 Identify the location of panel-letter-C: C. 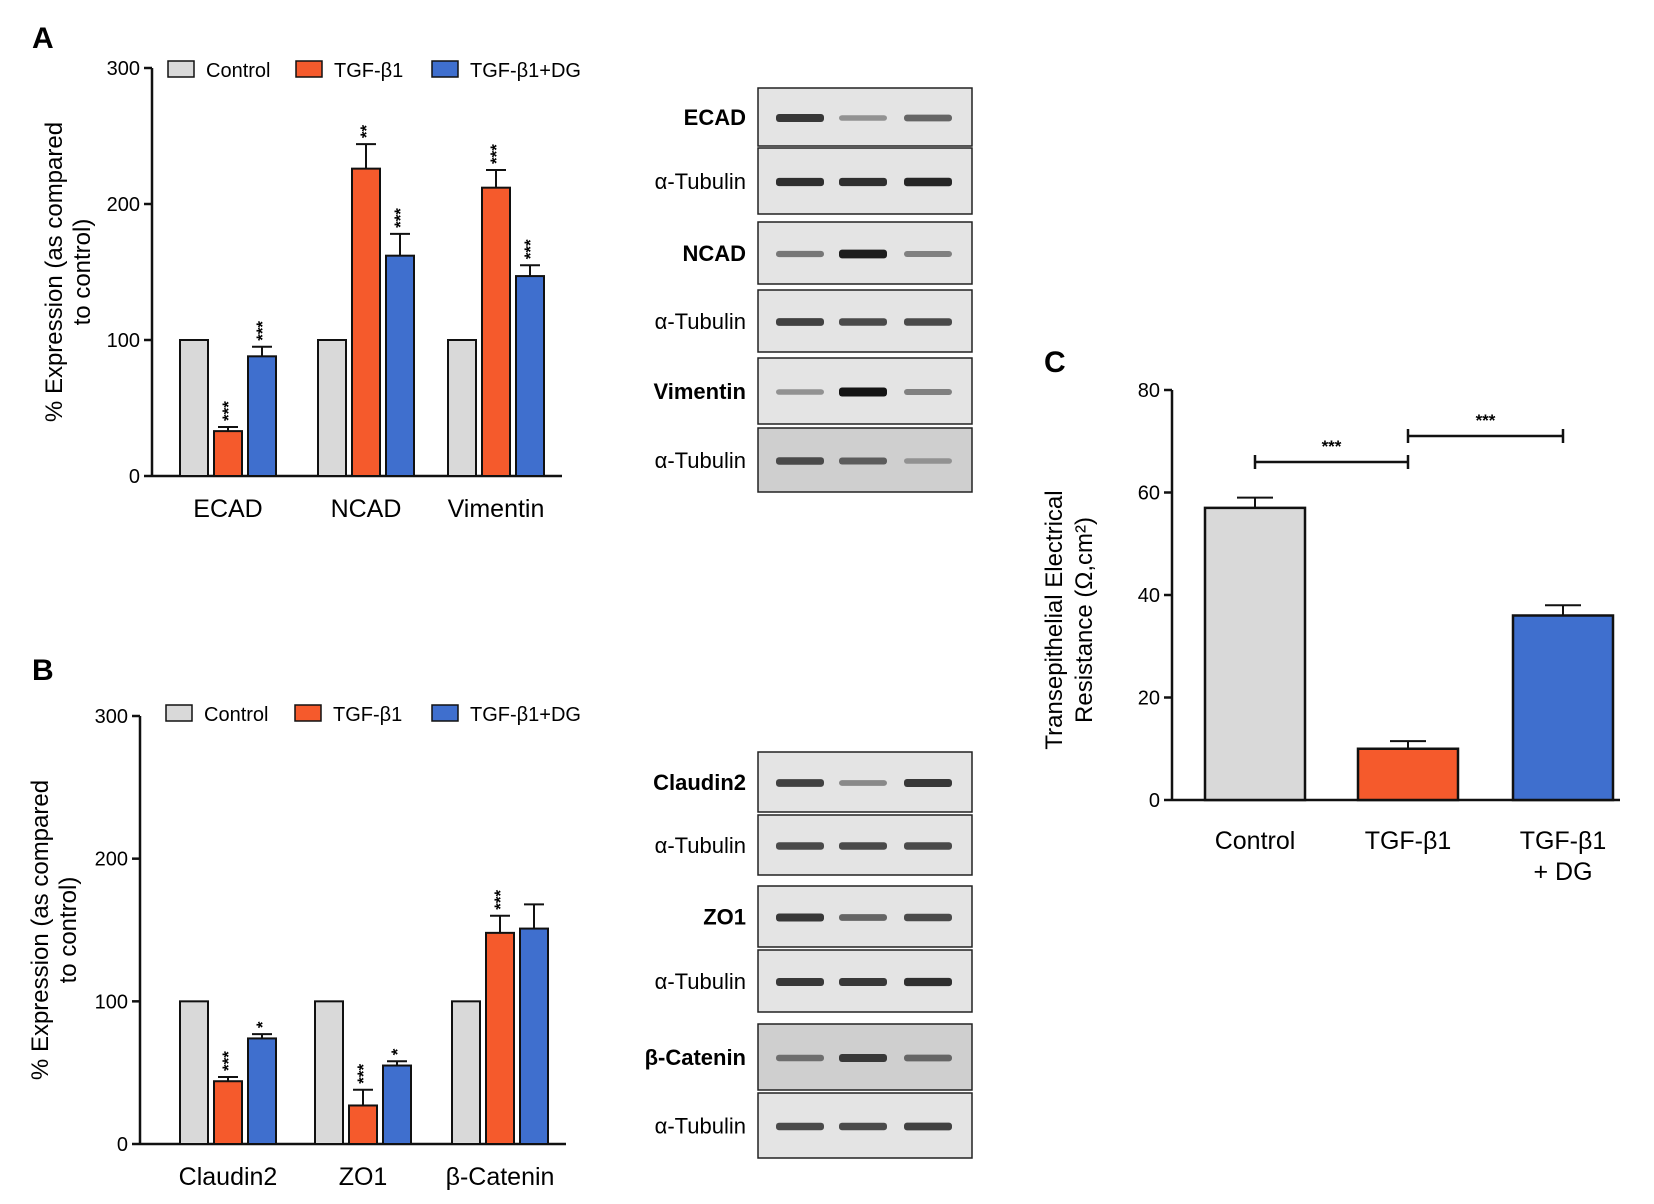
(1055, 362).